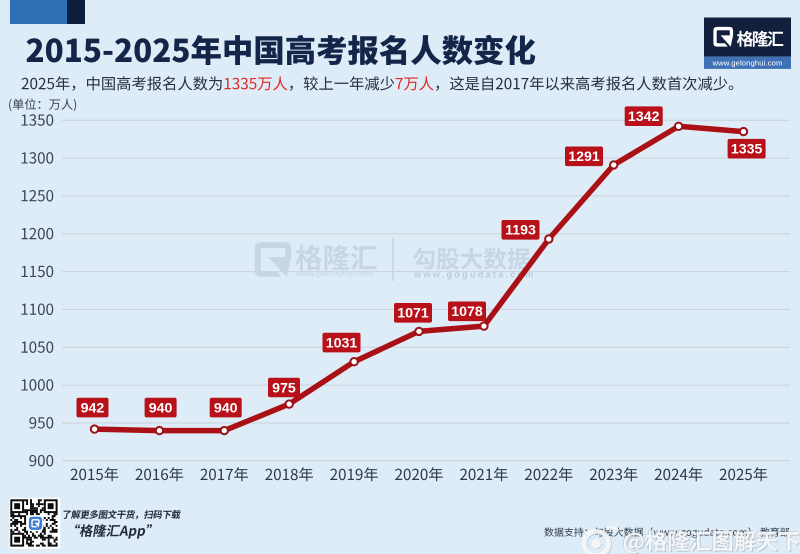  Describe the element at coordinates (342, 343) in the screenshot. I see `svg-text: 1031` at that location.